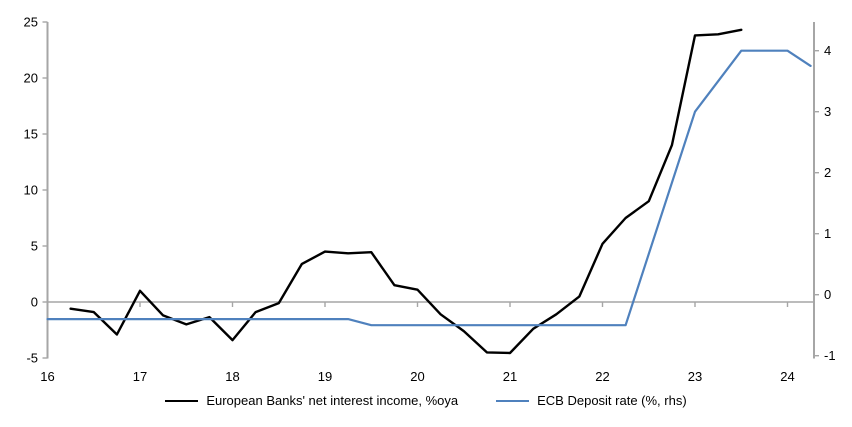  Describe the element at coordinates (612, 400) in the screenshot. I see `legend-label-ecb-deposit-rate: ECB Deposit rate (%, rhs)` at that location.